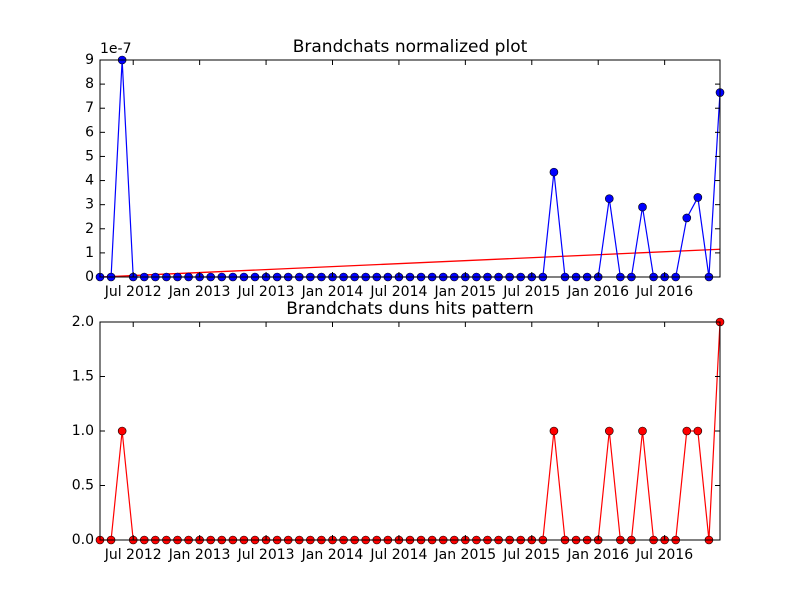 This screenshot has height=600, width=800. What do you see at coordinates (89, 277) in the screenshot?
I see `y-tick-label: 0` at bounding box center [89, 277].